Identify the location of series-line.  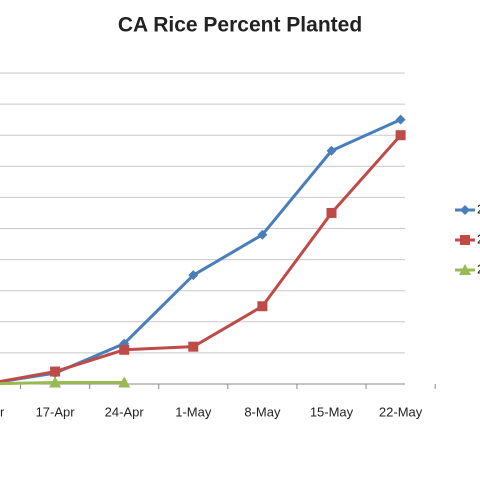
(62, 383).